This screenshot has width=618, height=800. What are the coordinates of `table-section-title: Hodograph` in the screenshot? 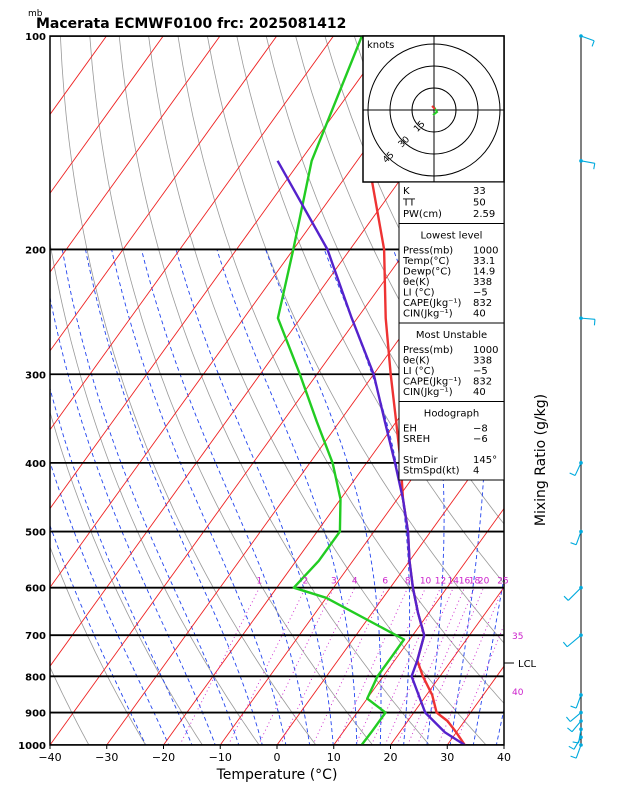 It's located at (451, 414).